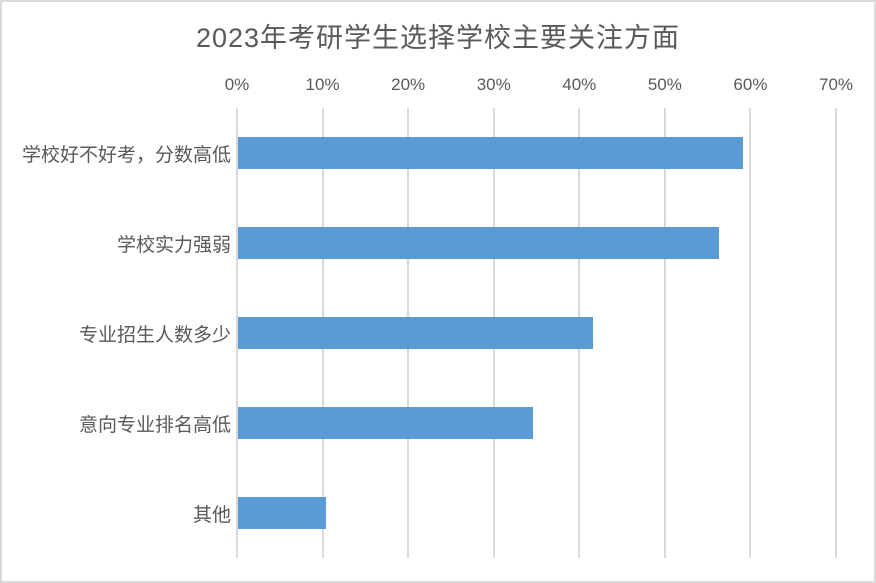 The image size is (876, 583). What do you see at coordinates (322, 84) in the screenshot?
I see `x-tick-label: 10%` at bounding box center [322, 84].